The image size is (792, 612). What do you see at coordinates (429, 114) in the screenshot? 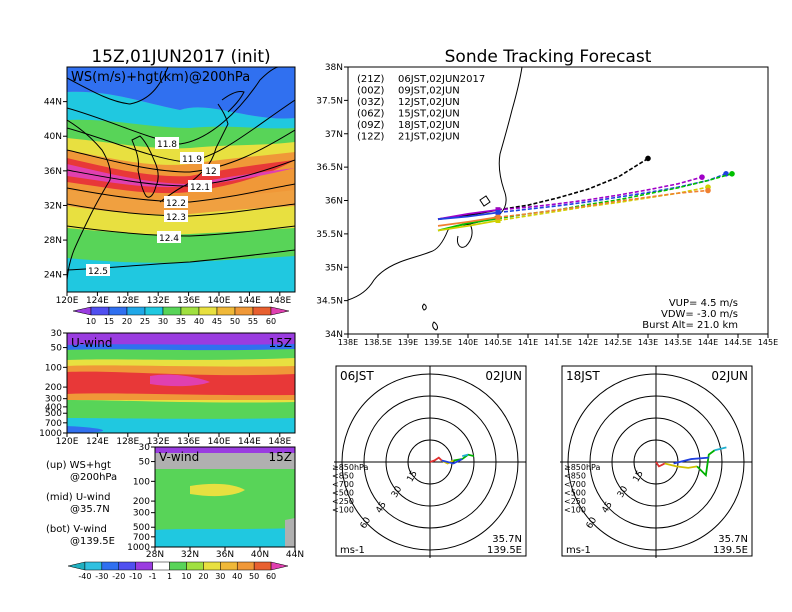
I see `track-legend-time: 15JST,02JUN` at bounding box center [429, 114].